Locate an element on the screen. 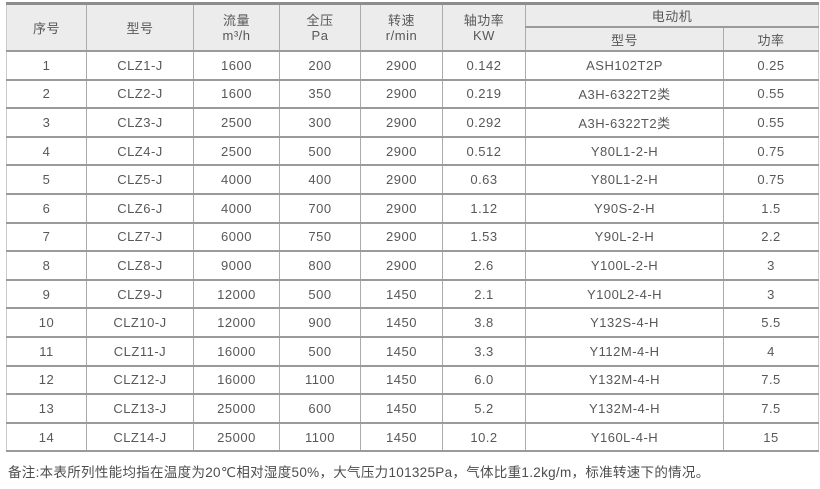  table-row: 11 CLZ11-J 16000 500 1450 3.3 Y112M-4-H 4 is located at coordinates (413, 351).